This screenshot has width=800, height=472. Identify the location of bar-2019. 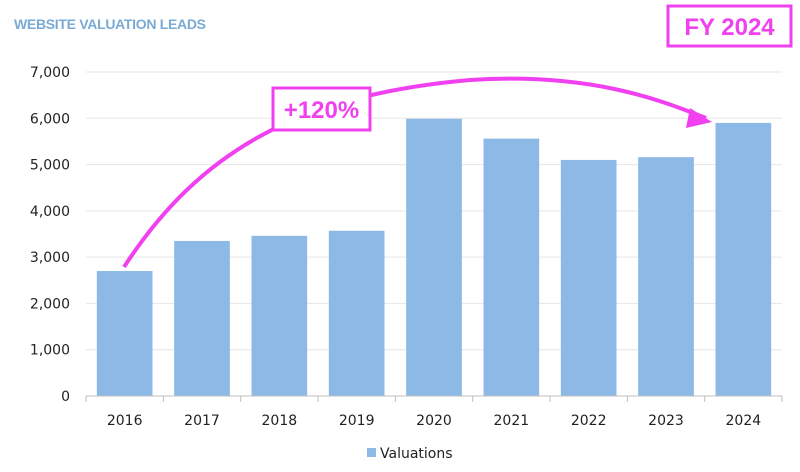
(356, 313).